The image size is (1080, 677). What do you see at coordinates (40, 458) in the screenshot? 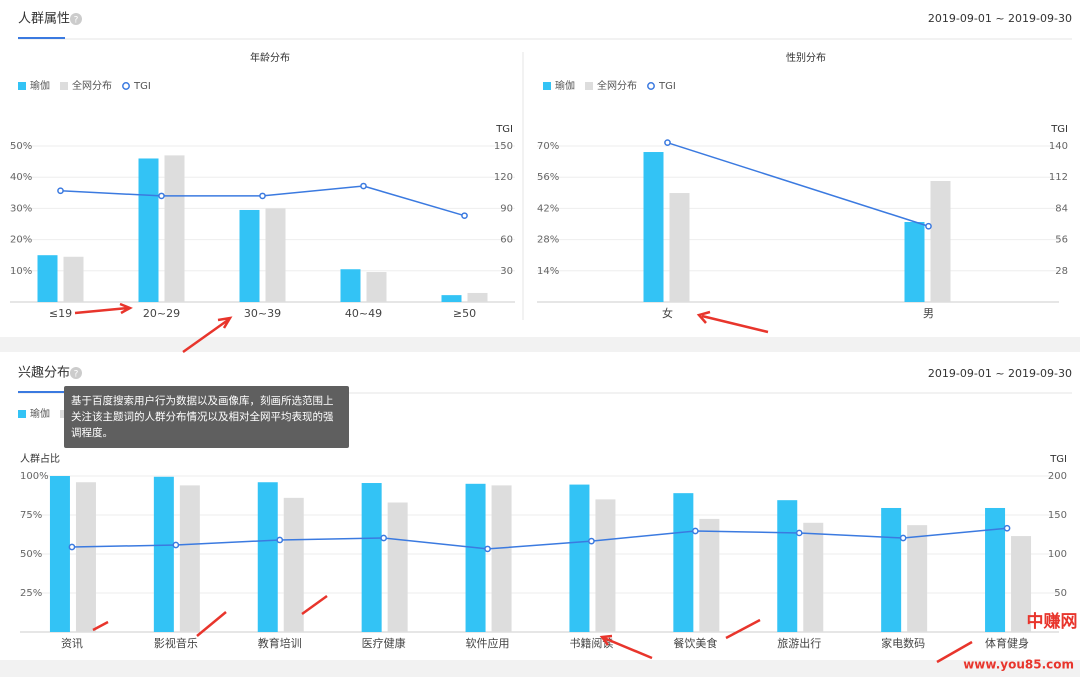
I see `y-axis-title: 人群占比` at bounding box center [40, 458].